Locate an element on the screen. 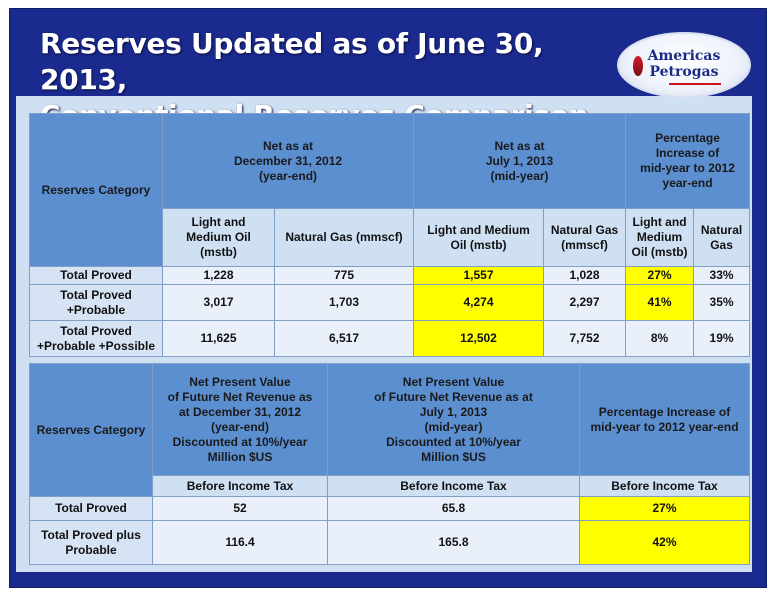 The width and height of the screenshot is (776, 600). cell-ye-oil: 11,625 is located at coordinates (218, 338).